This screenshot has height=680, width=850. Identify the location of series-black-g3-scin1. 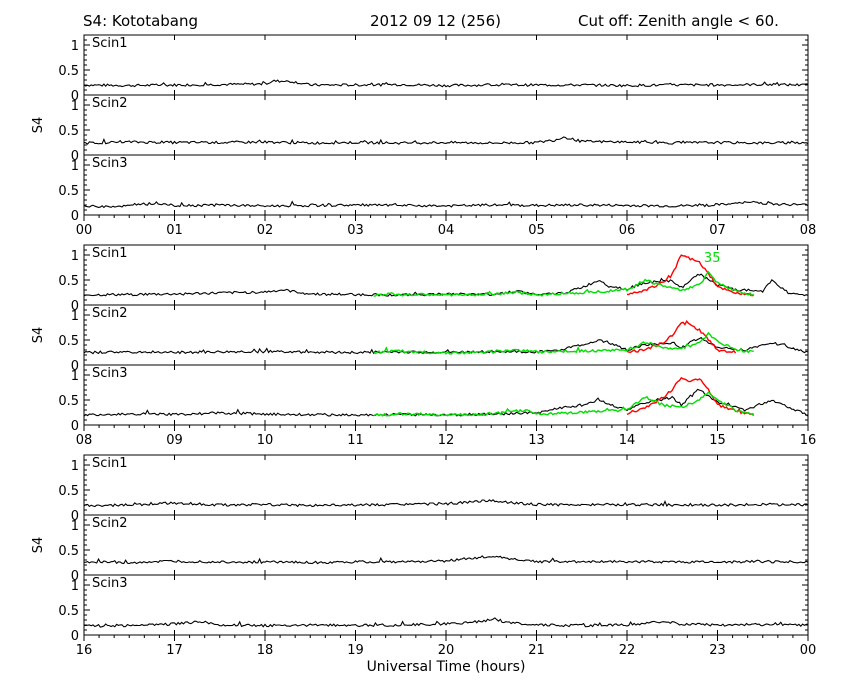
(446, 503).